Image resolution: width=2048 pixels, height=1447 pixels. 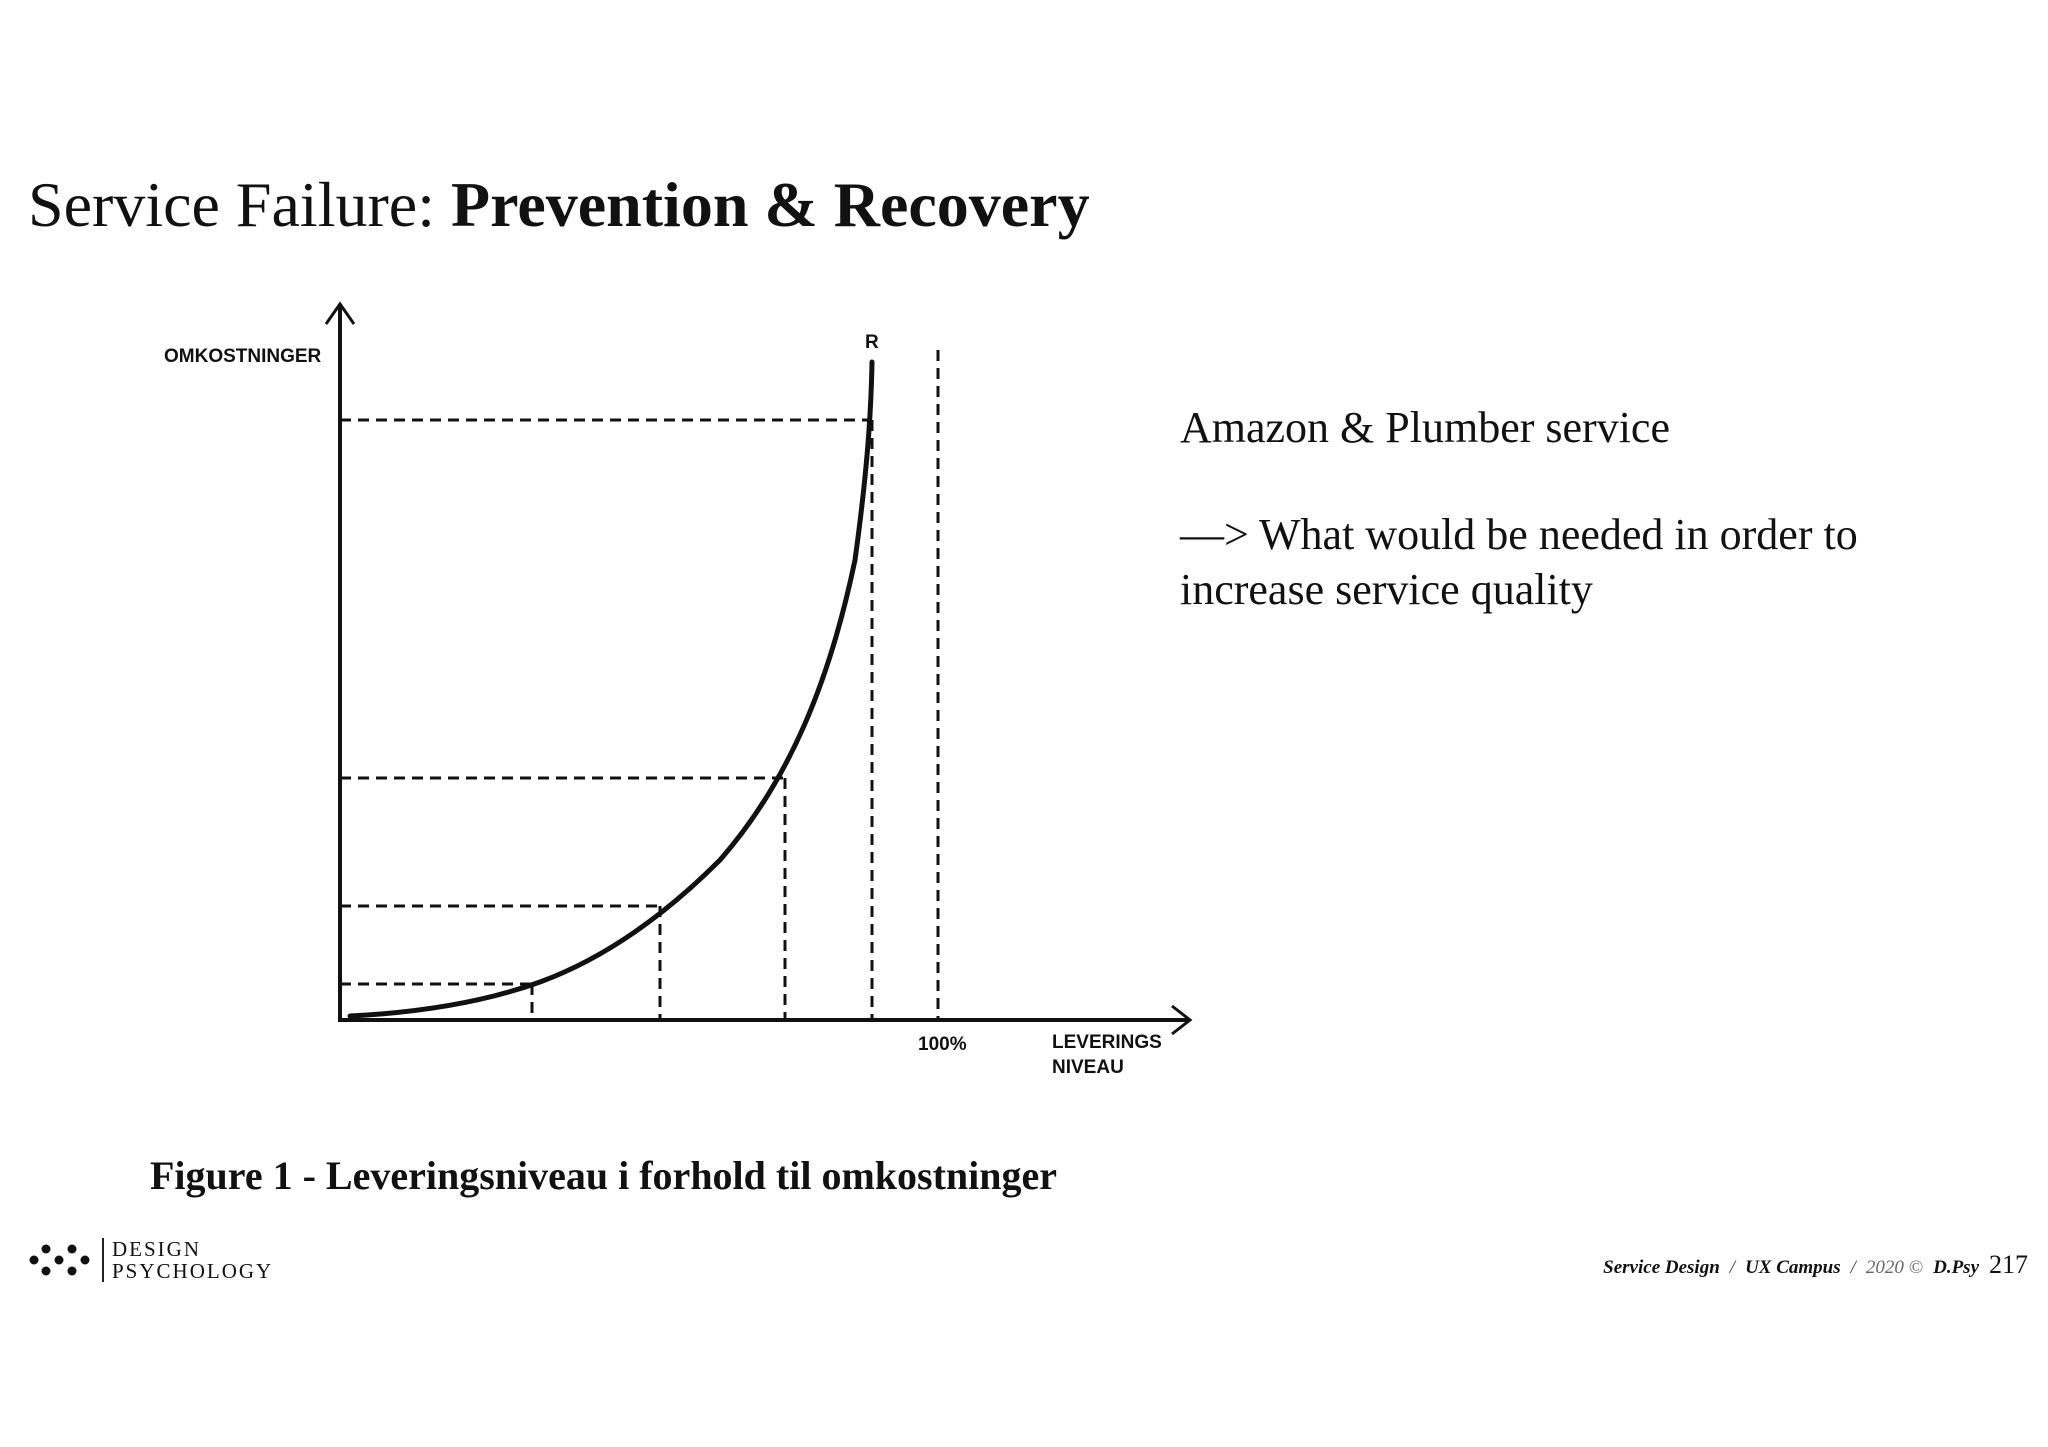 I want to click on x-axis-label-line2: NIVEAU, so click(x=1088, y=1067).